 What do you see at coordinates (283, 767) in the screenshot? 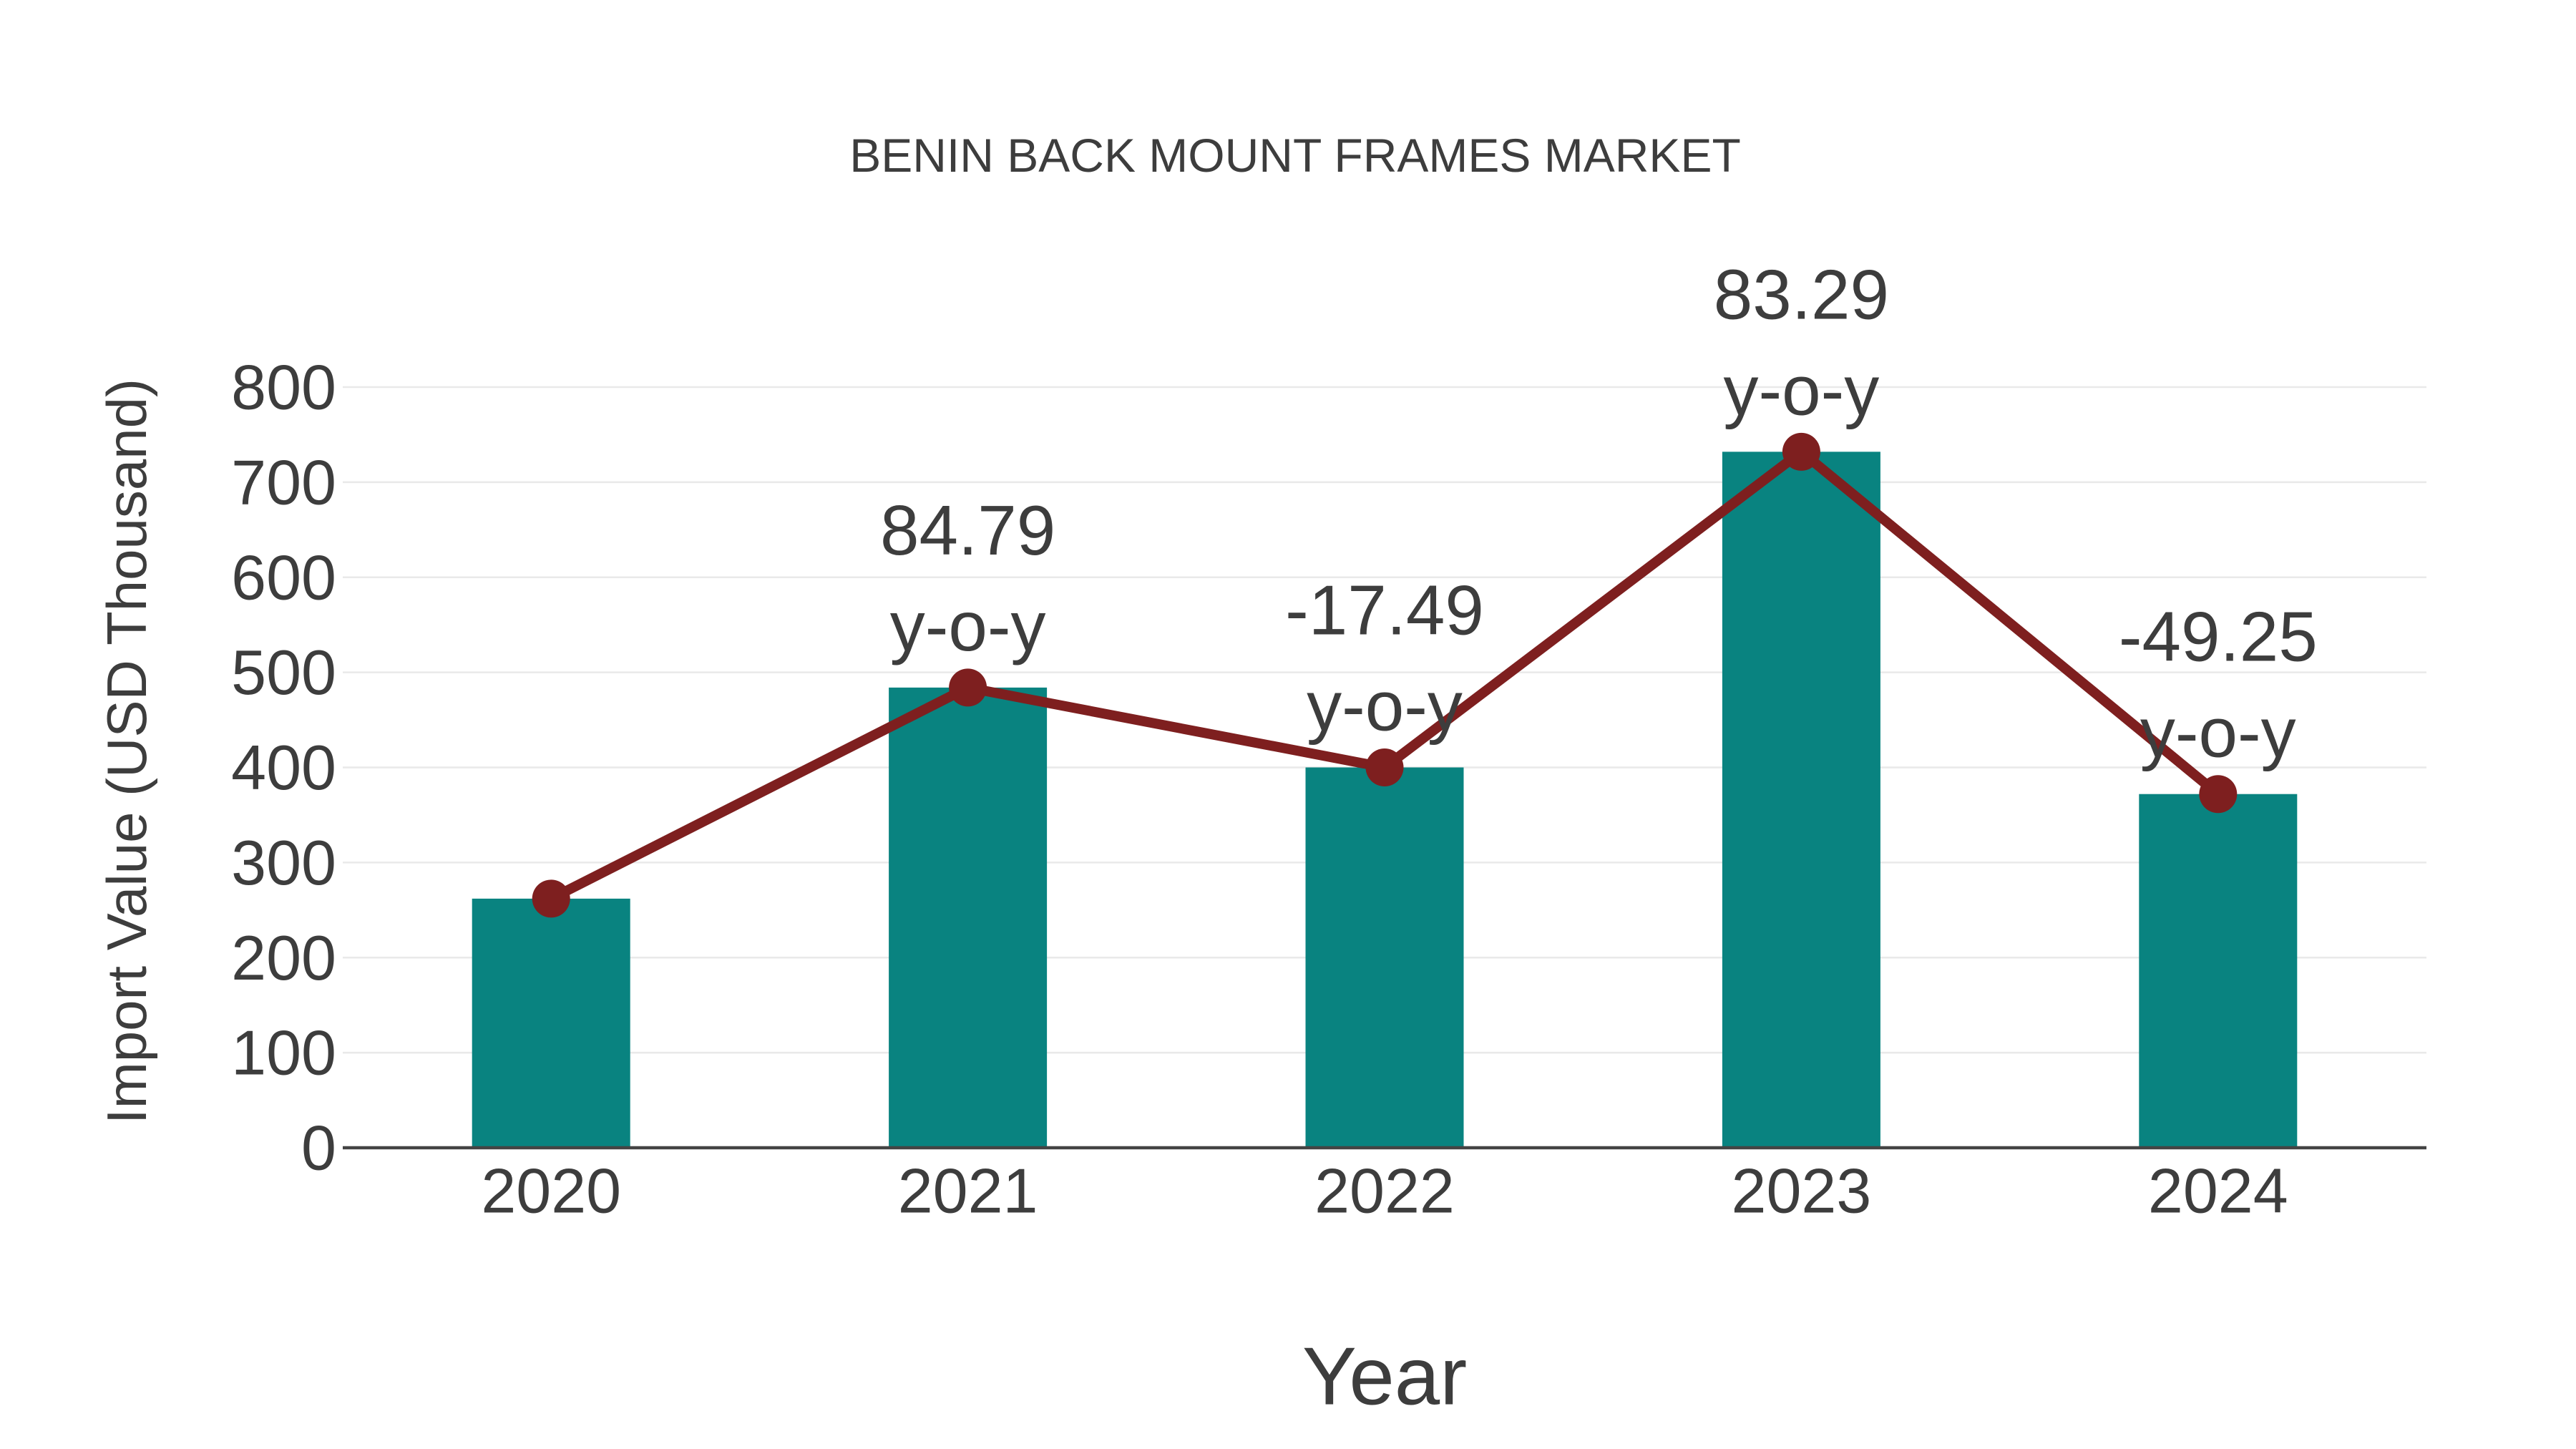
I see `y-tick-label: 400` at bounding box center [283, 767].